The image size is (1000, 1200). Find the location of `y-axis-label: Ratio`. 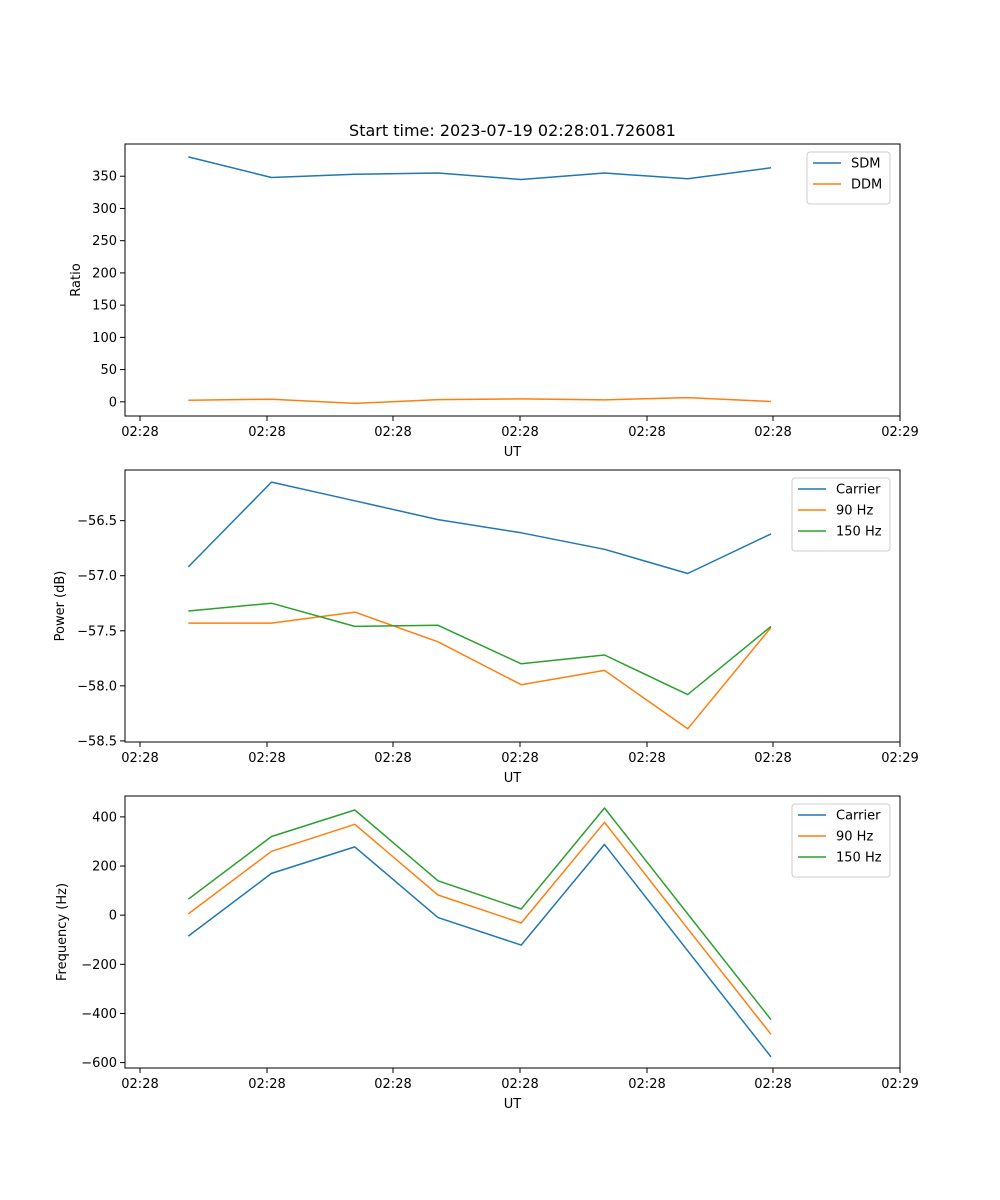

y-axis-label: Ratio is located at coordinates (76, 279).